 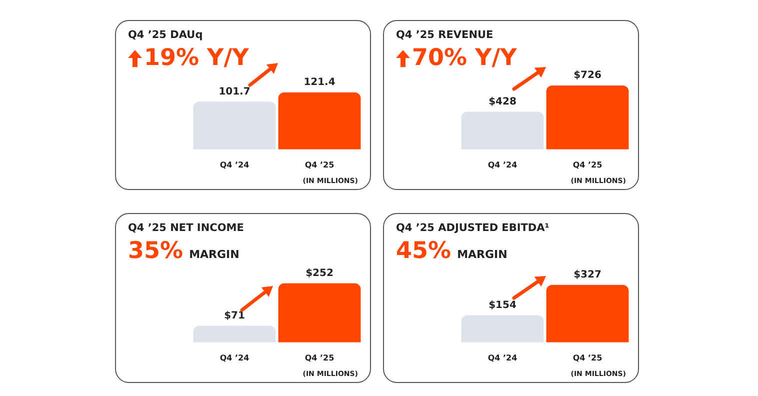 What do you see at coordinates (234, 316) in the screenshot?
I see `data-label: $71` at bounding box center [234, 316].